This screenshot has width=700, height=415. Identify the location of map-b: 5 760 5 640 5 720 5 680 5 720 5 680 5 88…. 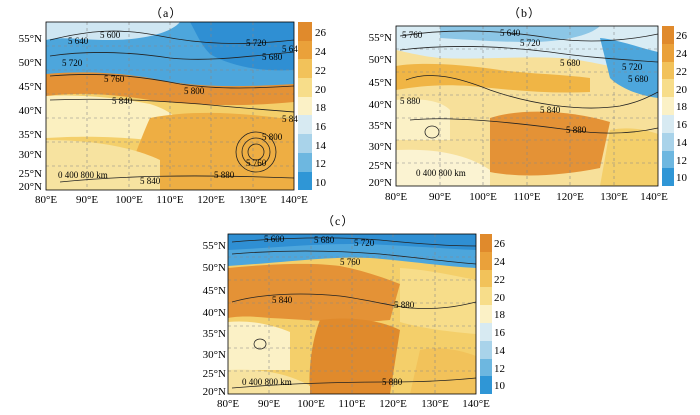
(527, 106).